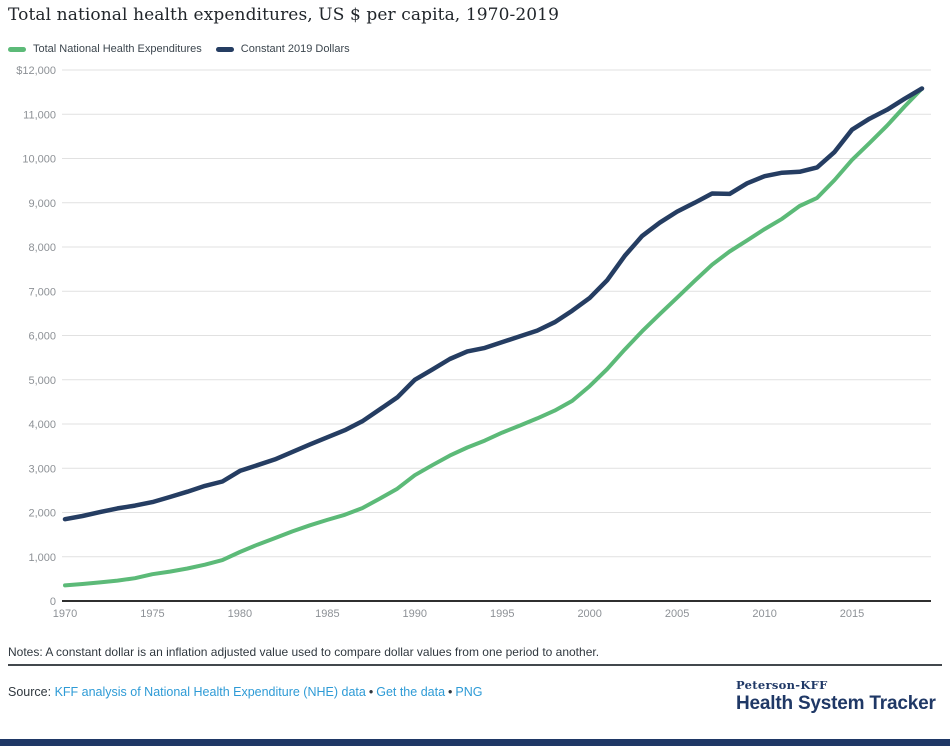 Image resolution: width=950 pixels, height=753 pixels. Describe the element at coordinates (39, 115) in the screenshot. I see `y-axis-tick-label: 11,000` at that location.